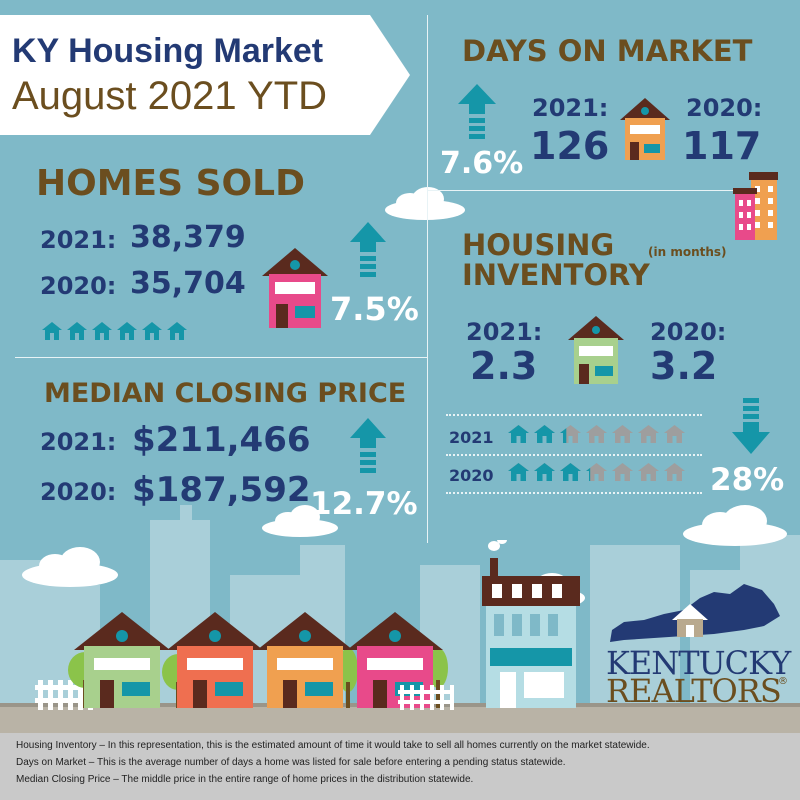 The height and width of the screenshot is (800, 800). Describe the element at coordinates (188, 283) in the screenshot. I see `homes-sold-value-2020: 35,704` at that location.